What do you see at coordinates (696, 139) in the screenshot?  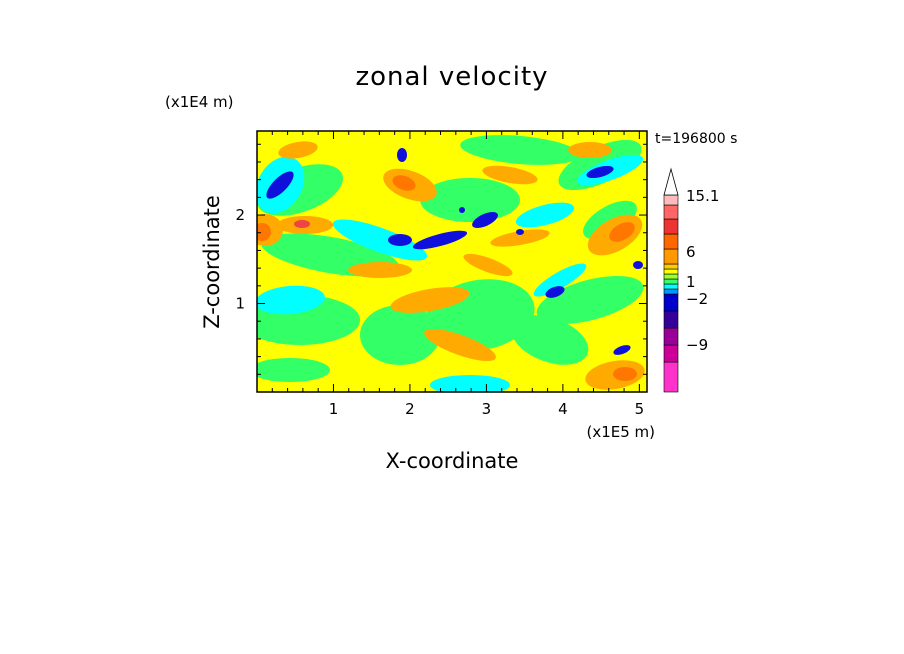 I see `time-label: t=196800 s` at bounding box center [696, 139].